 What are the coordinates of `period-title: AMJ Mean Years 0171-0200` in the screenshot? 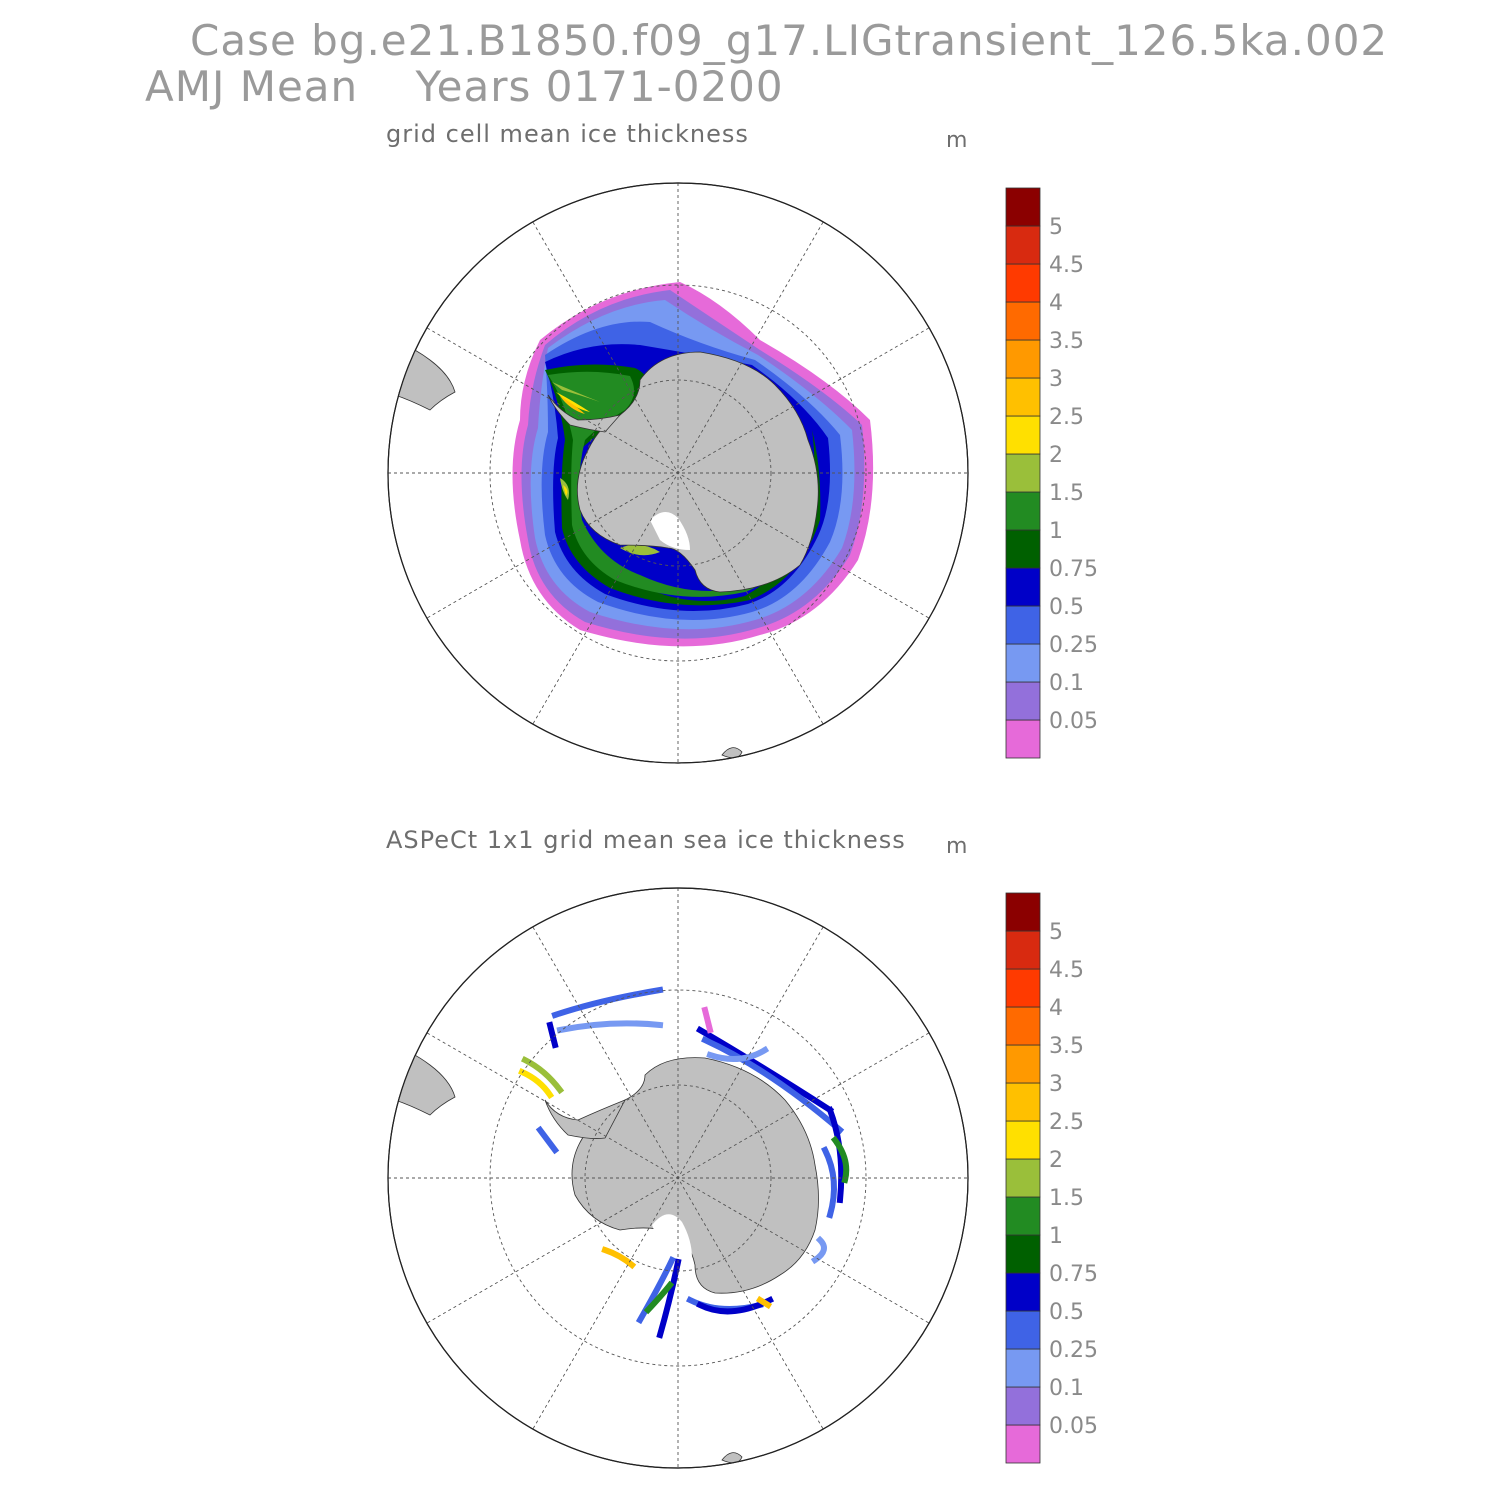 It's located at (464, 86).